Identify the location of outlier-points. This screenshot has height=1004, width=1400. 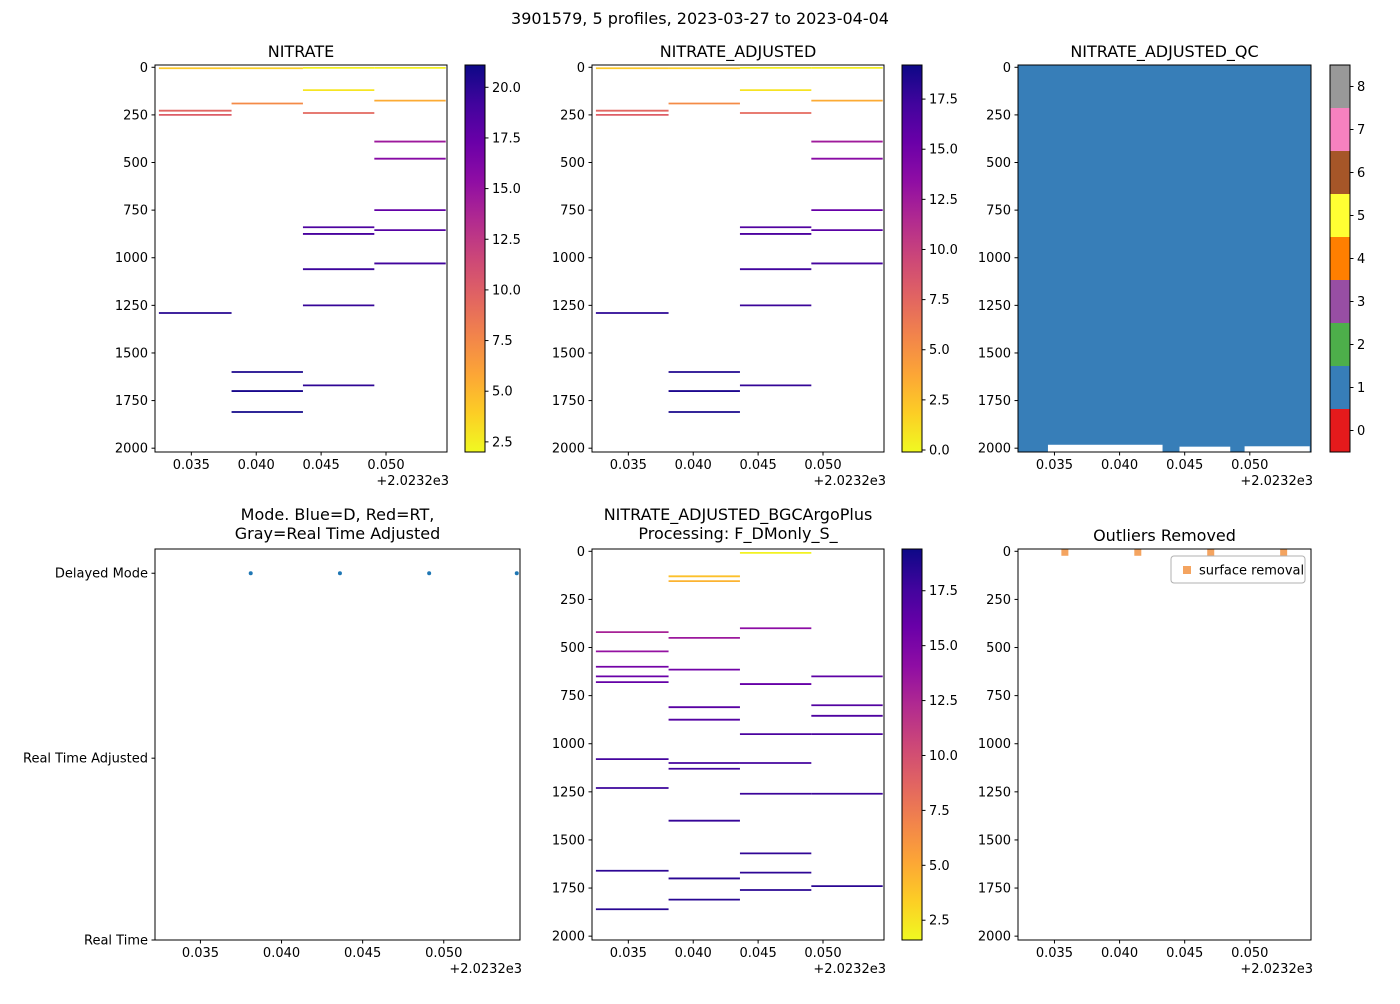
(1174, 552).